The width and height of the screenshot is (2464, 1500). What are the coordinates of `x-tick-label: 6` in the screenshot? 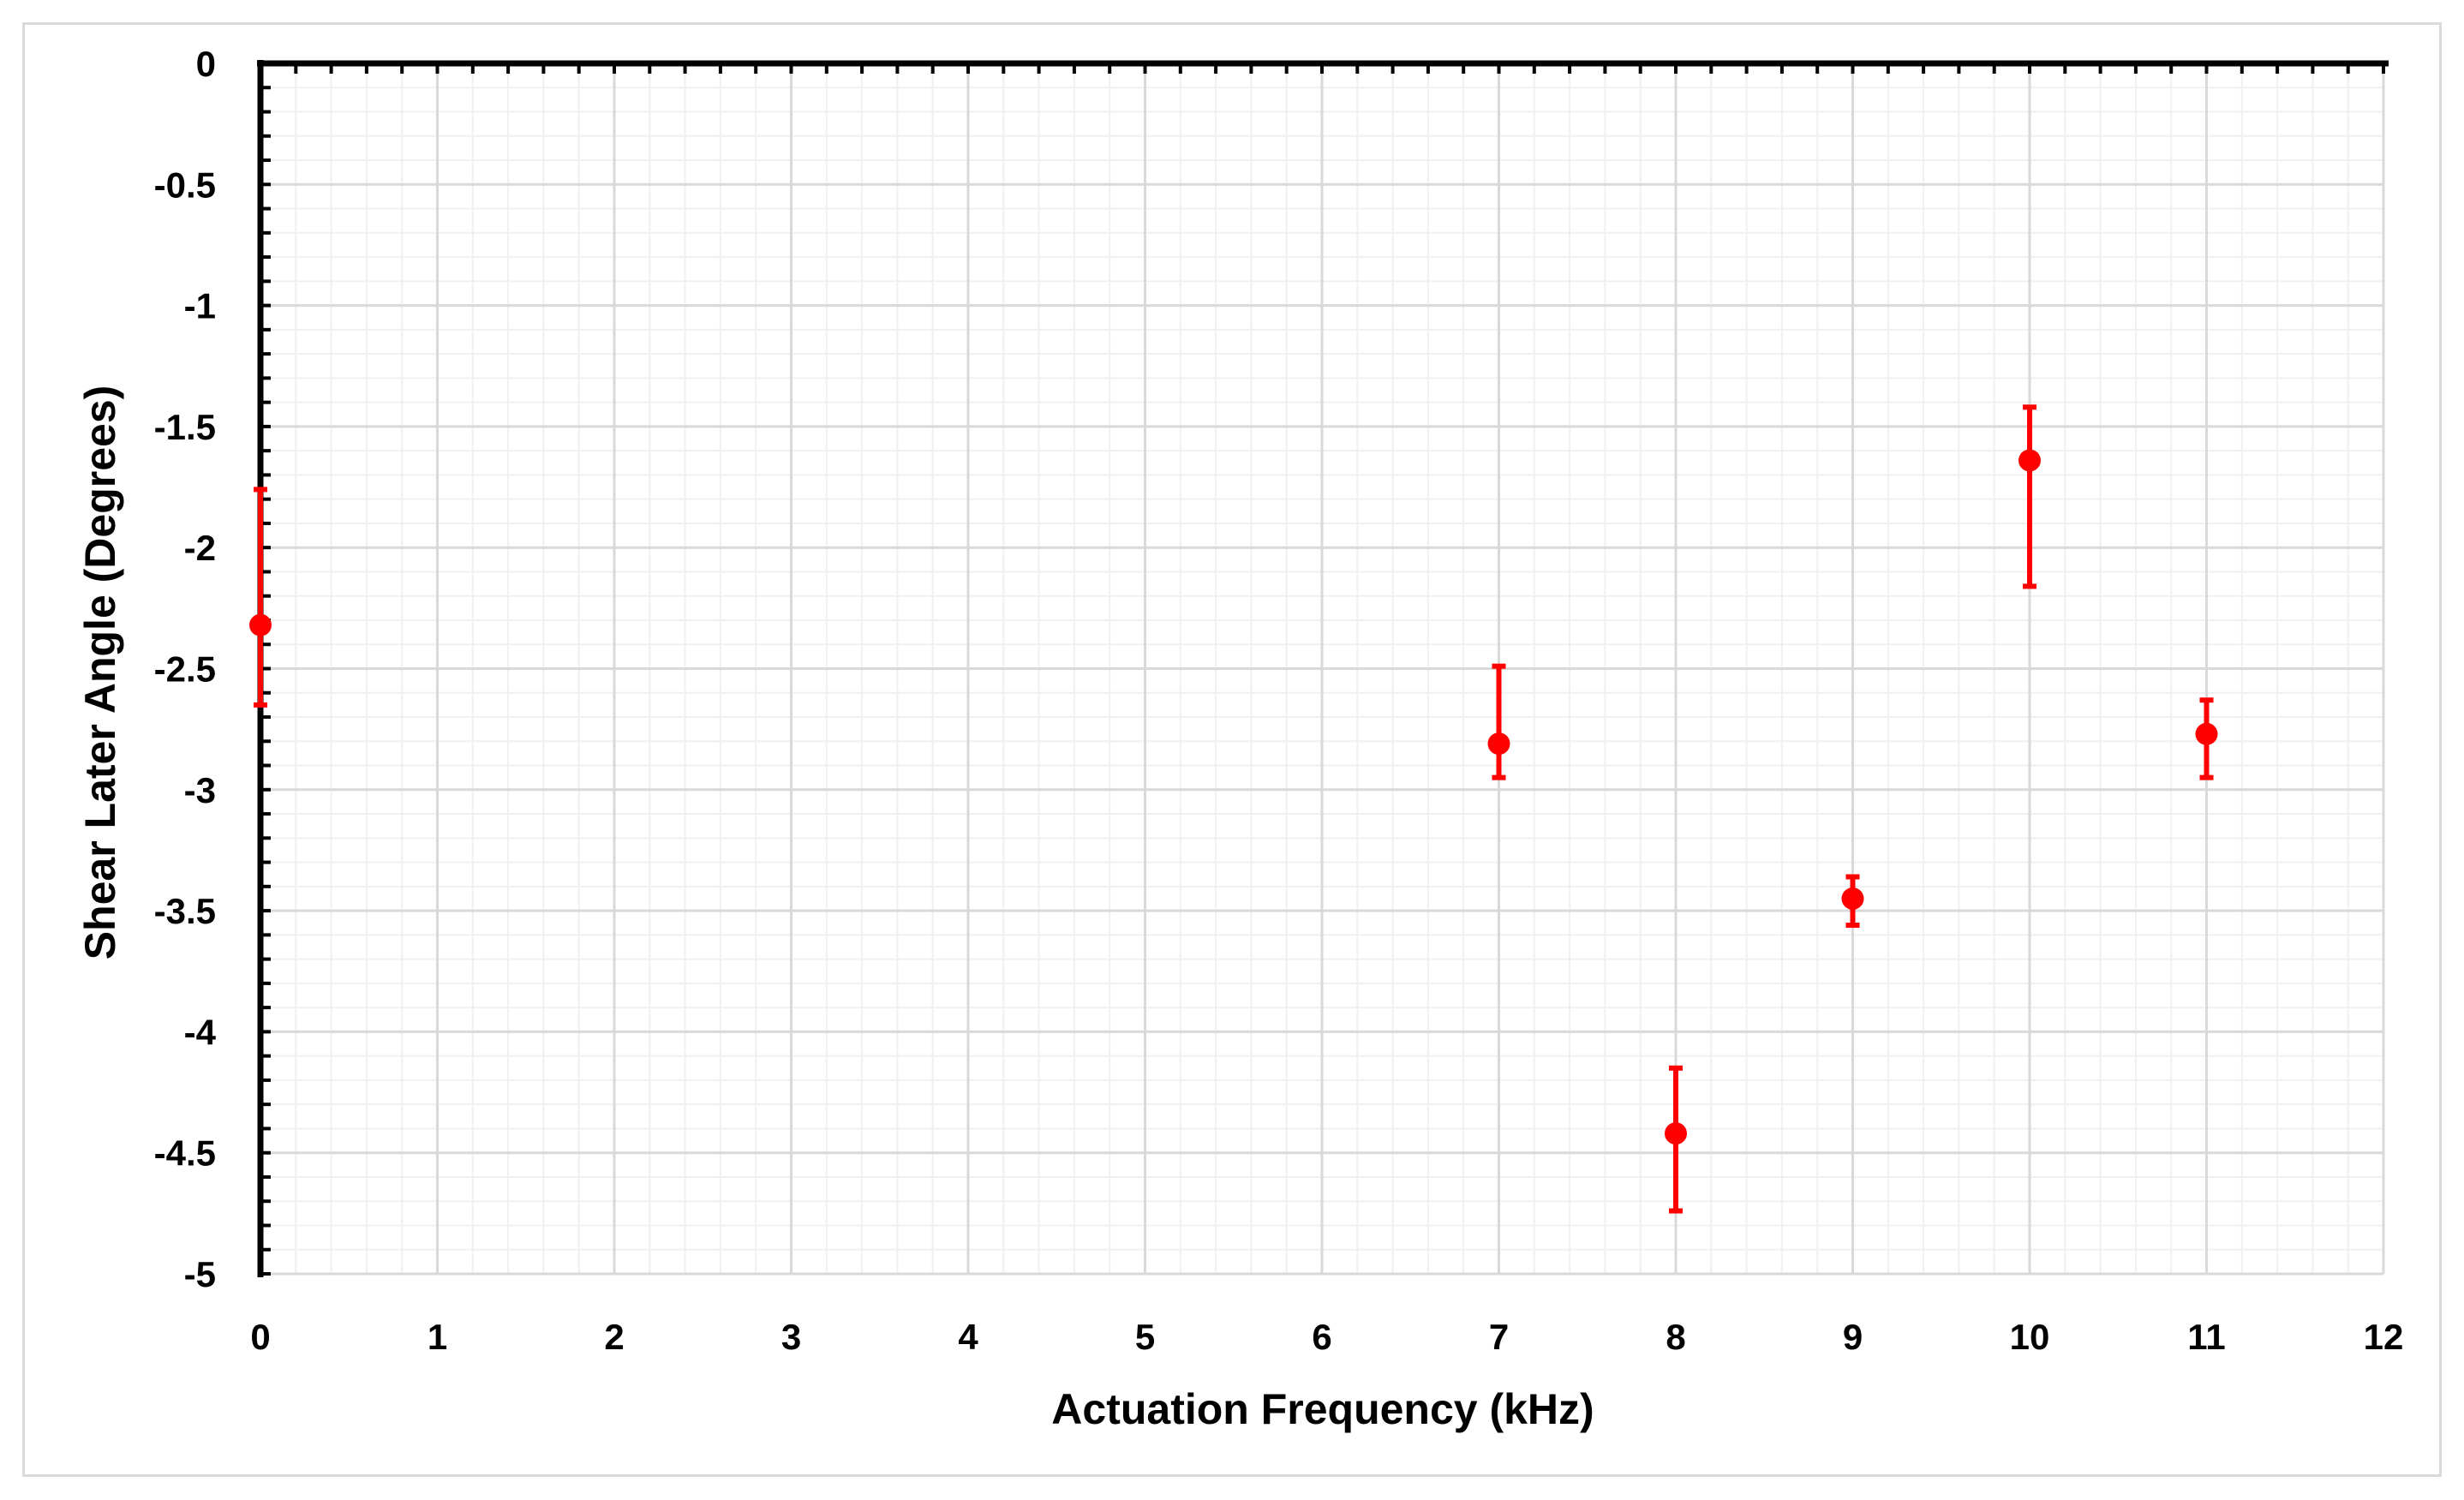 It's located at (1321, 1337).